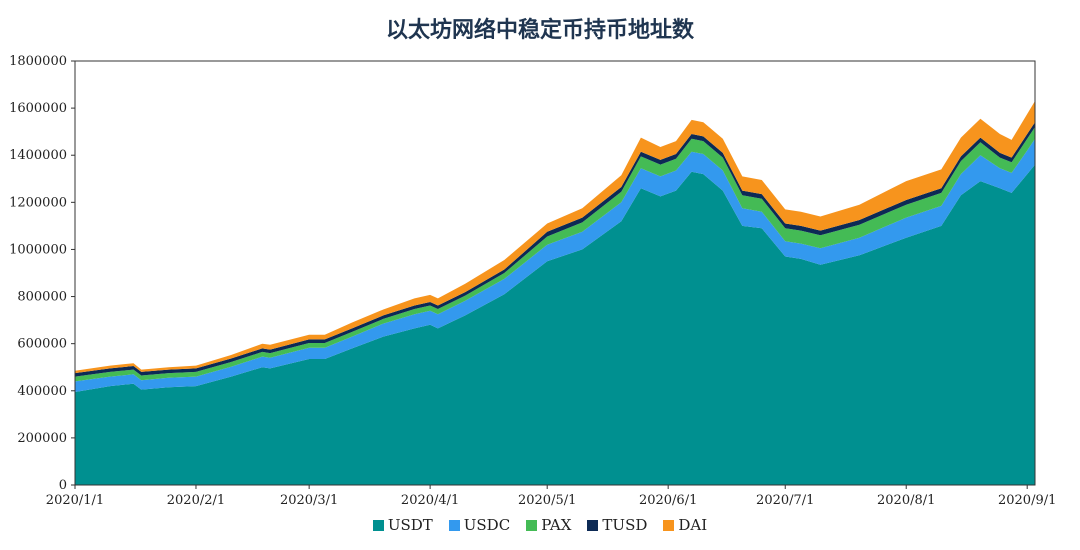 This screenshot has height=550, width=1080. What do you see at coordinates (42, 297) in the screenshot?
I see `y-tick-label: 800000` at bounding box center [42, 297].